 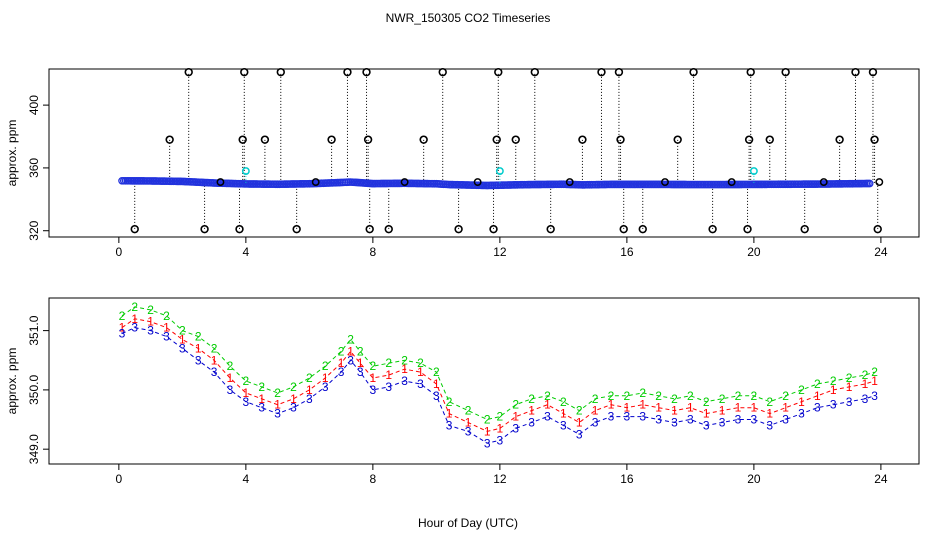 I want to click on top-x-tick-label: 0, so click(x=119, y=252).